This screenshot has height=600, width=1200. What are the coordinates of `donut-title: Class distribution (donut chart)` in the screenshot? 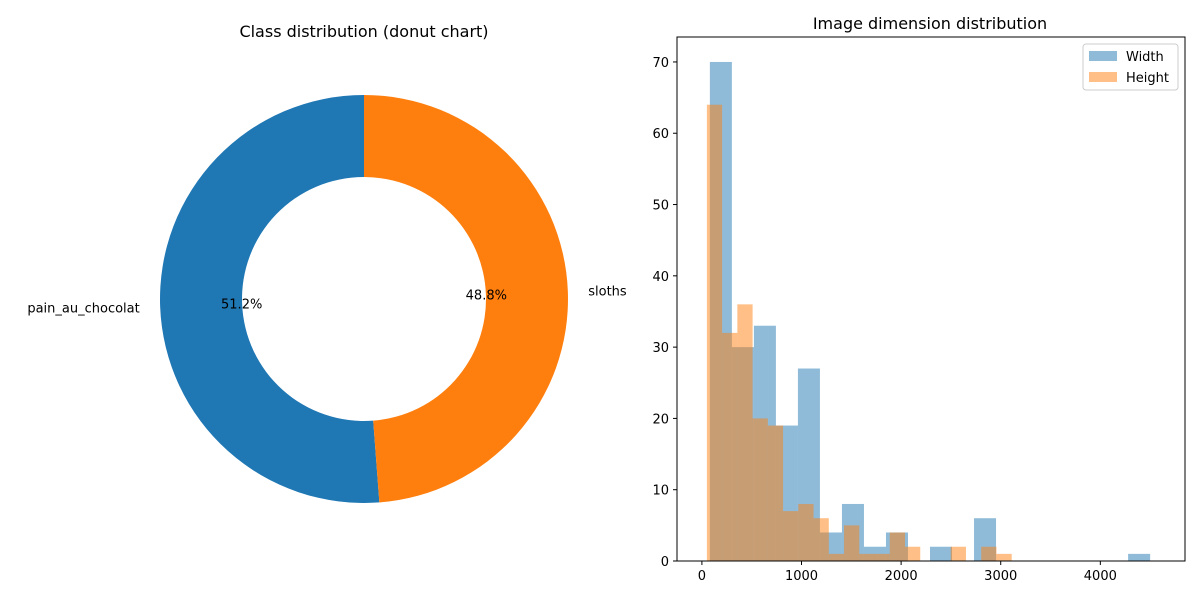 It's located at (363, 31).